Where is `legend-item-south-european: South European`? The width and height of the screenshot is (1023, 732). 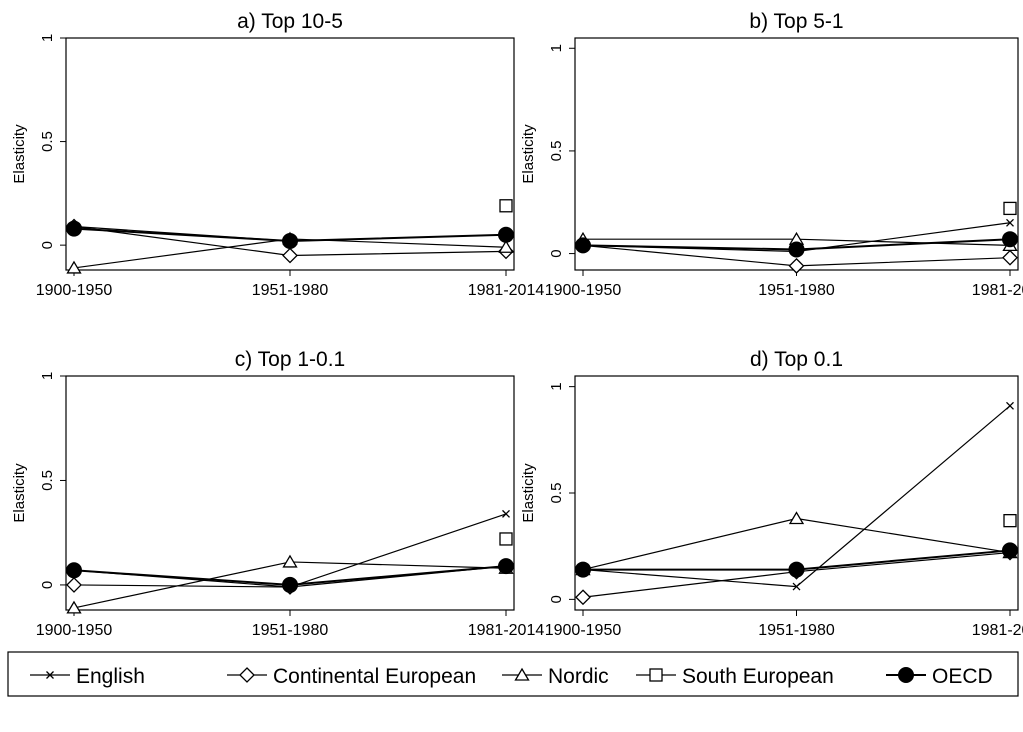 legend-item-south-european: South European is located at coordinates (735, 676).